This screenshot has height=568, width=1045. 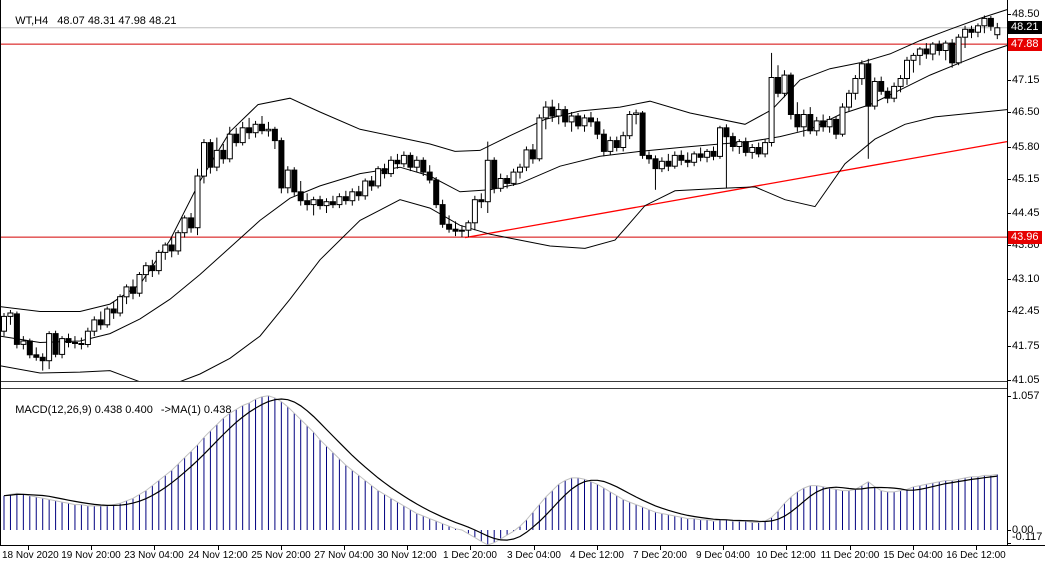 What do you see at coordinates (91, 555) in the screenshot?
I see `time-axis-label: 19 Nov 20:00` at bounding box center [91, 555].